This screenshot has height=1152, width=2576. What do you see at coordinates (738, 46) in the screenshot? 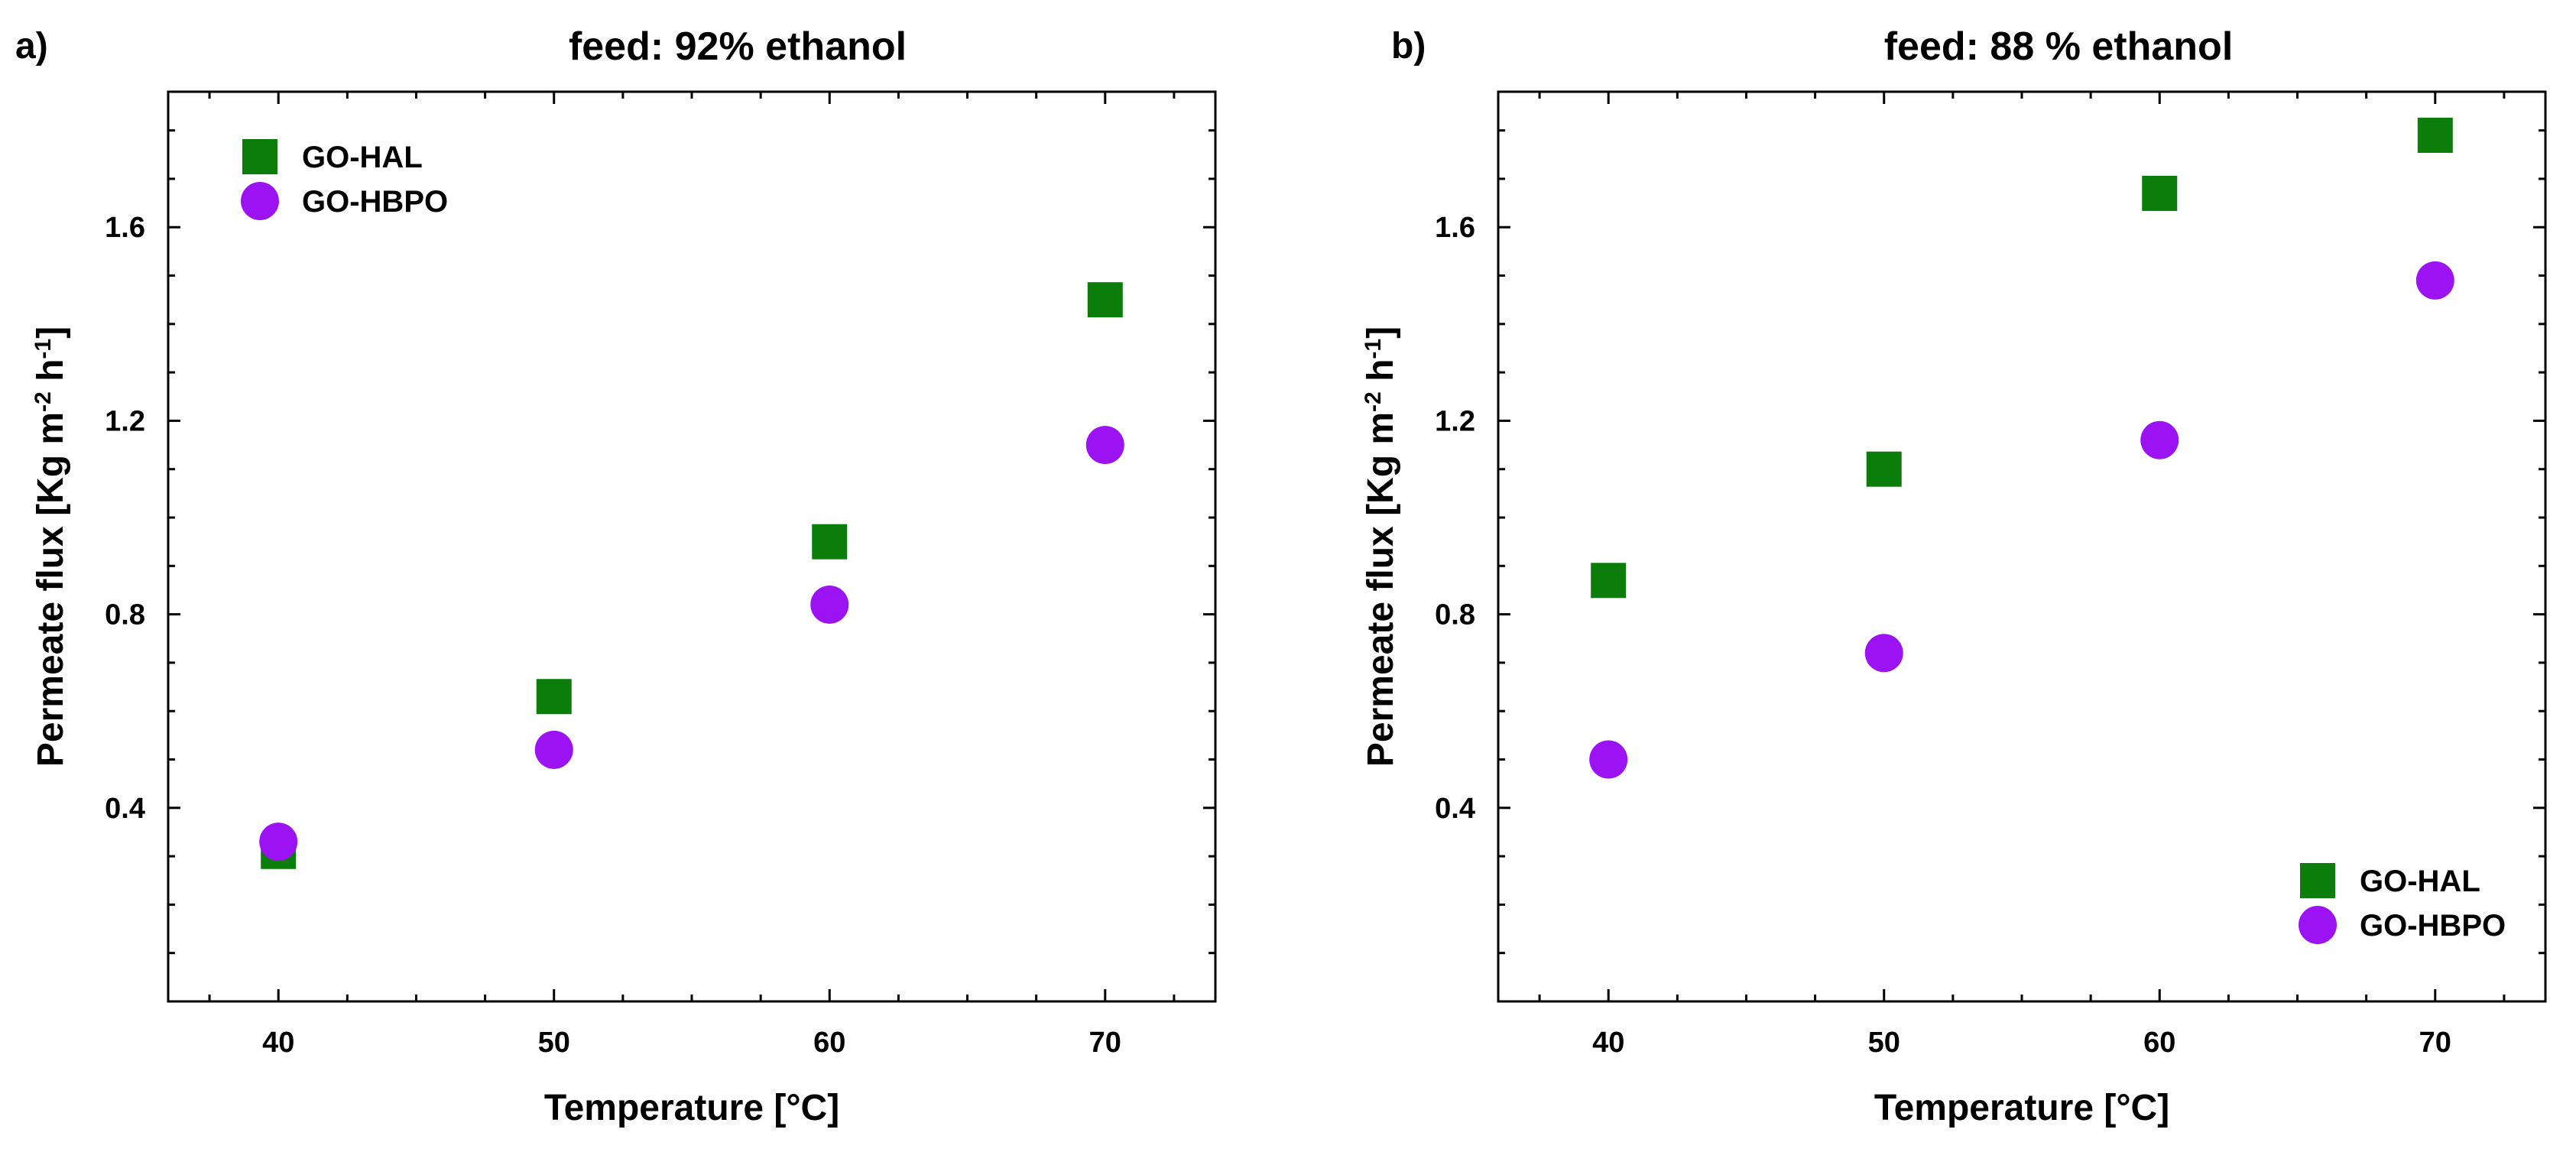
I see `chart-title: feed: 92% ethanol` at bounding box center [738, 46].